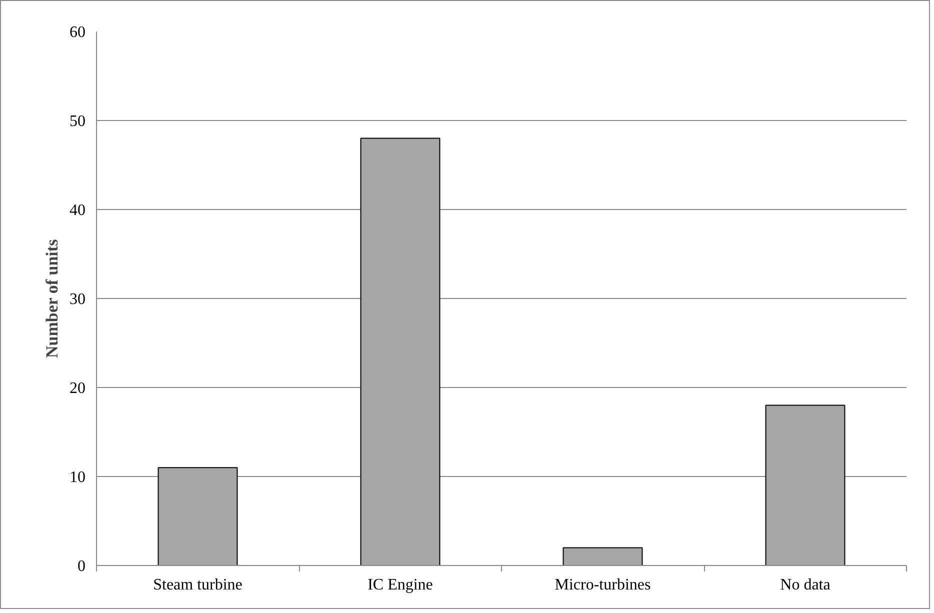  What do you see at coordinates (78, 477) in the screenshot?
I see `y-tick-label: 10` at bounding box center [78, 477].